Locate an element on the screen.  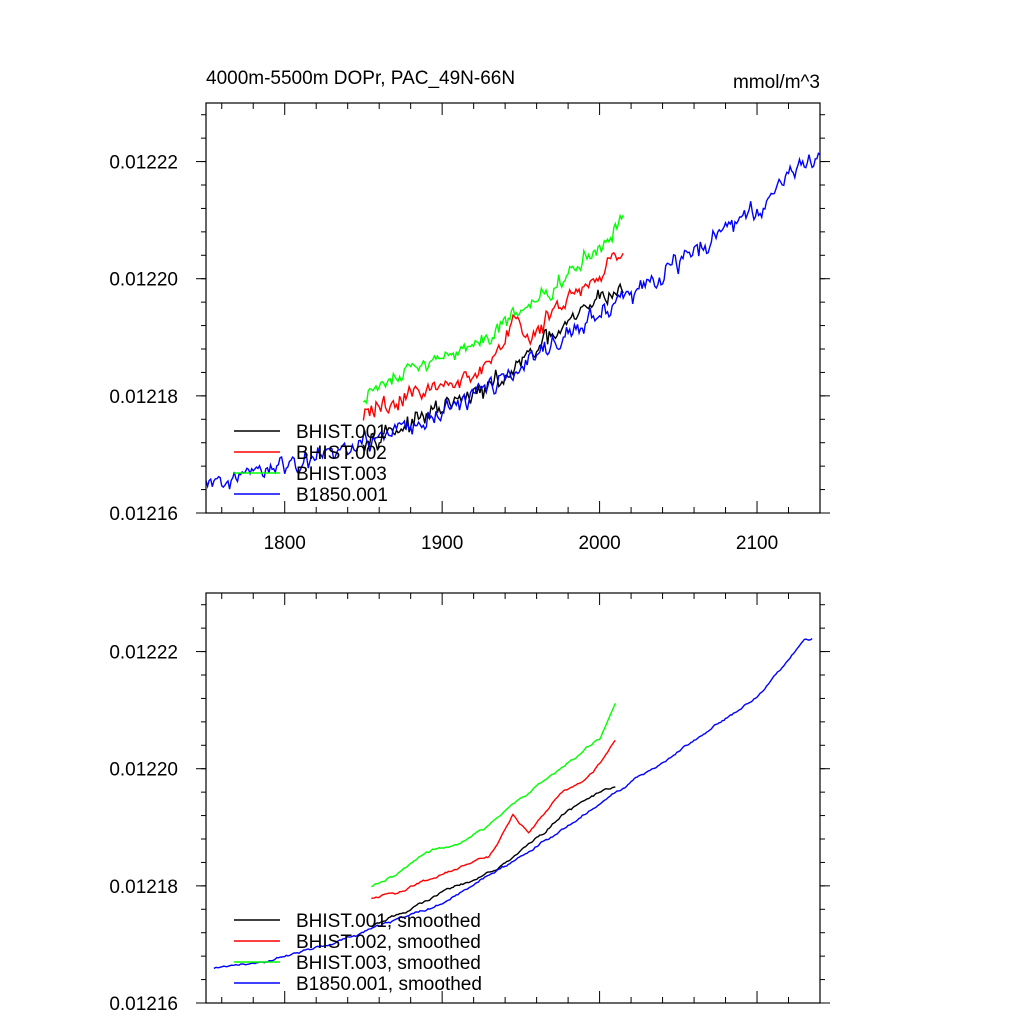
series-line-bhist-001-smoothed is located at coordinates (493, 857).